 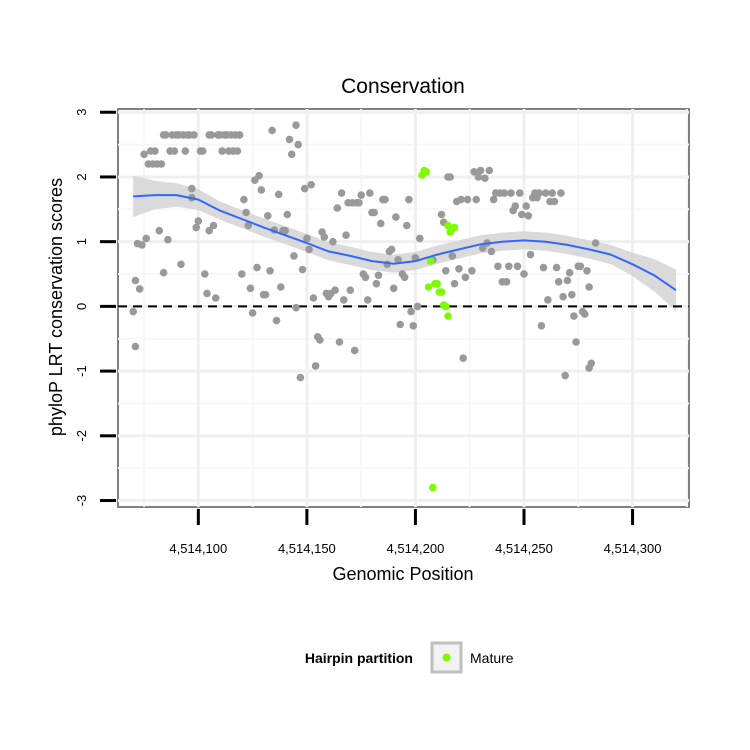 What do you see at coordinates (492, 658) in the screenshot?
I see `legend-label-mature: Mature` at bounding box center [492, 658].